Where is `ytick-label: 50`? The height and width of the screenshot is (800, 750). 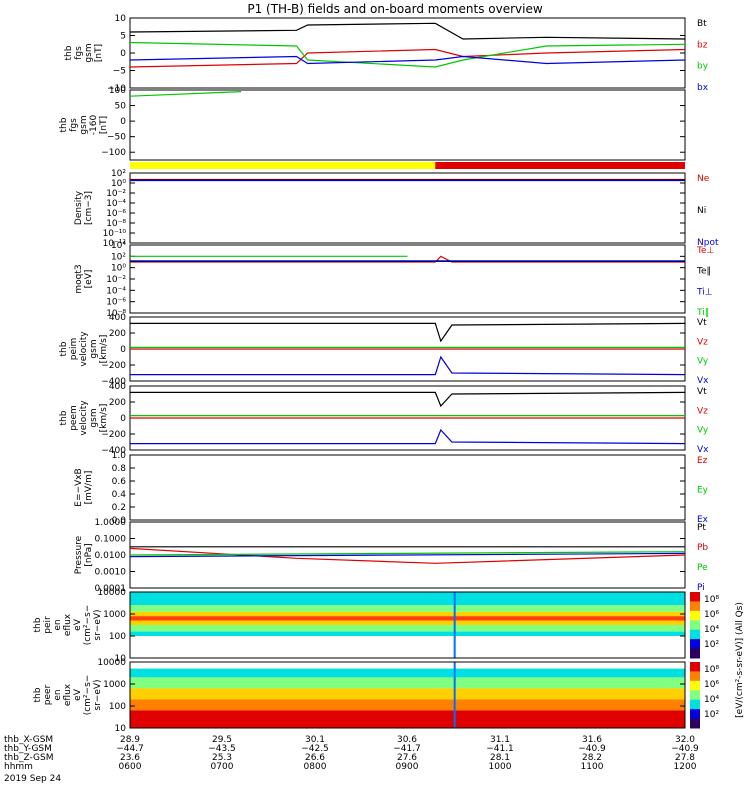 ytick-label: 50 is located at coordinates (121, 107).